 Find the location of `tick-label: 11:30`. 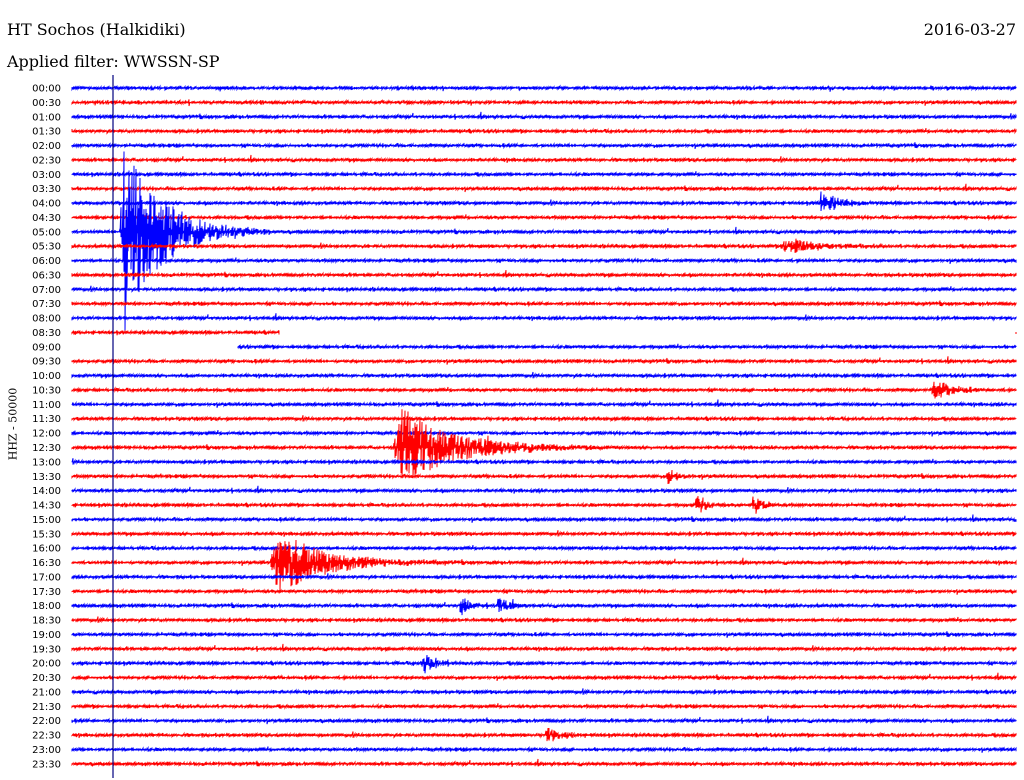

tick-label: 11:30 is located at coordinates (46, 419).